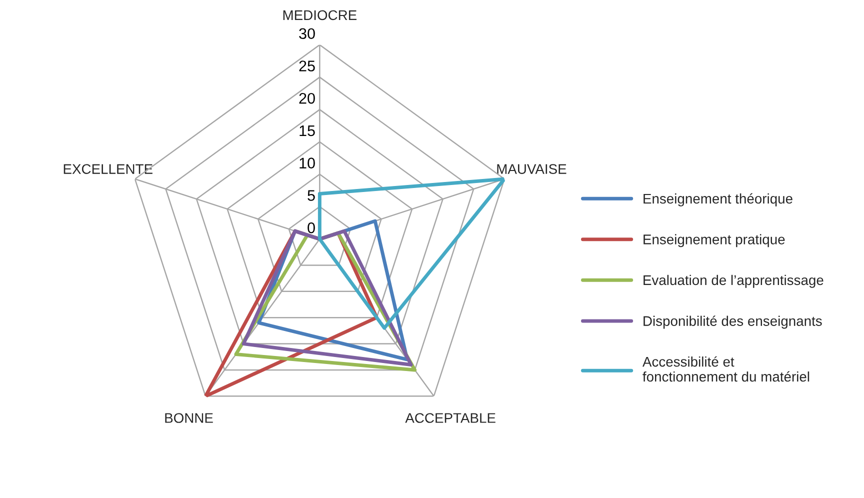 This screenshot has width=864, height=498. I want to click on legend-label: Evaluation de l’apprentissage, so click(734, 281).